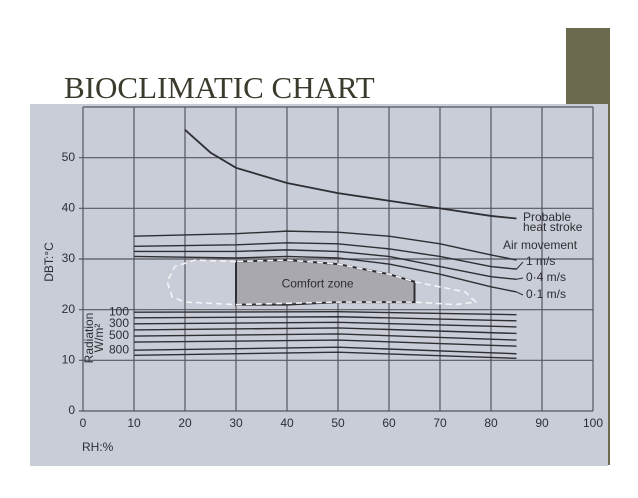 The image size is (638, 498). What do you see at coordinates (134, 423) in the screenshot?
I see `x-tick-label: 10` at bounding box center [134, 423].